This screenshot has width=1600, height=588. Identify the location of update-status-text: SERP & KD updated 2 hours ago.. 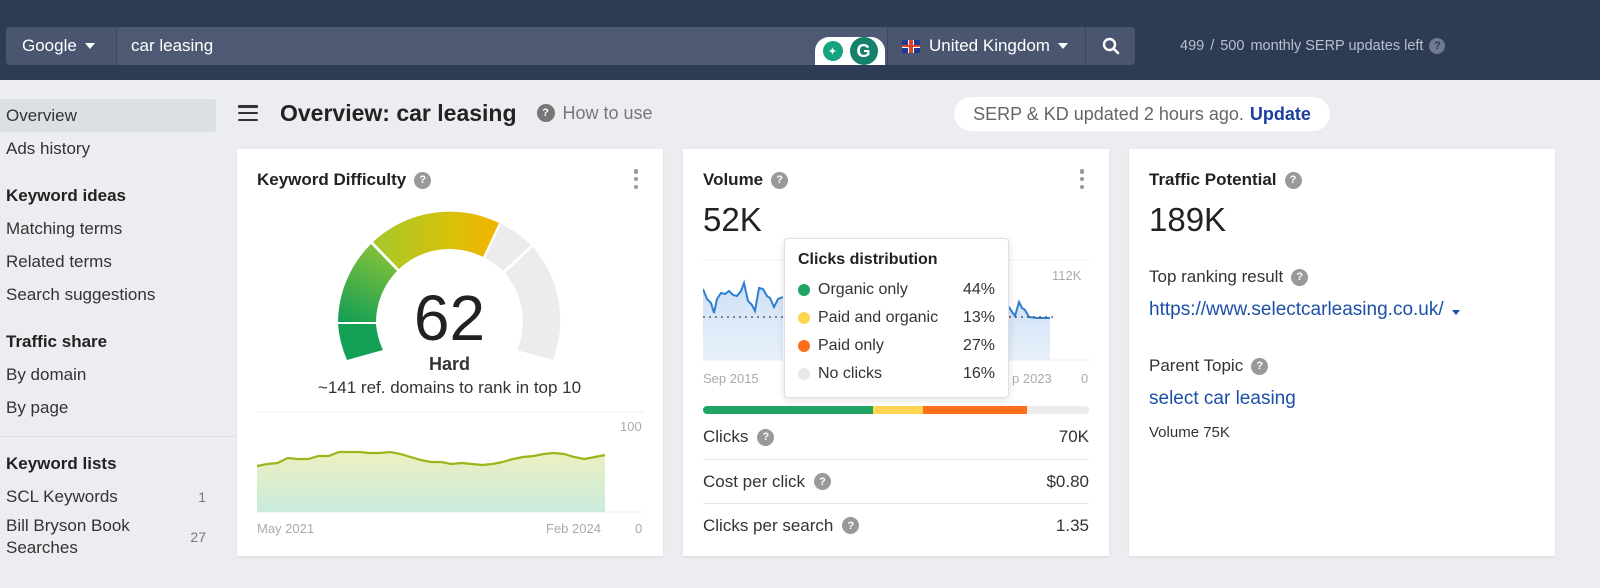
(1108, 113).